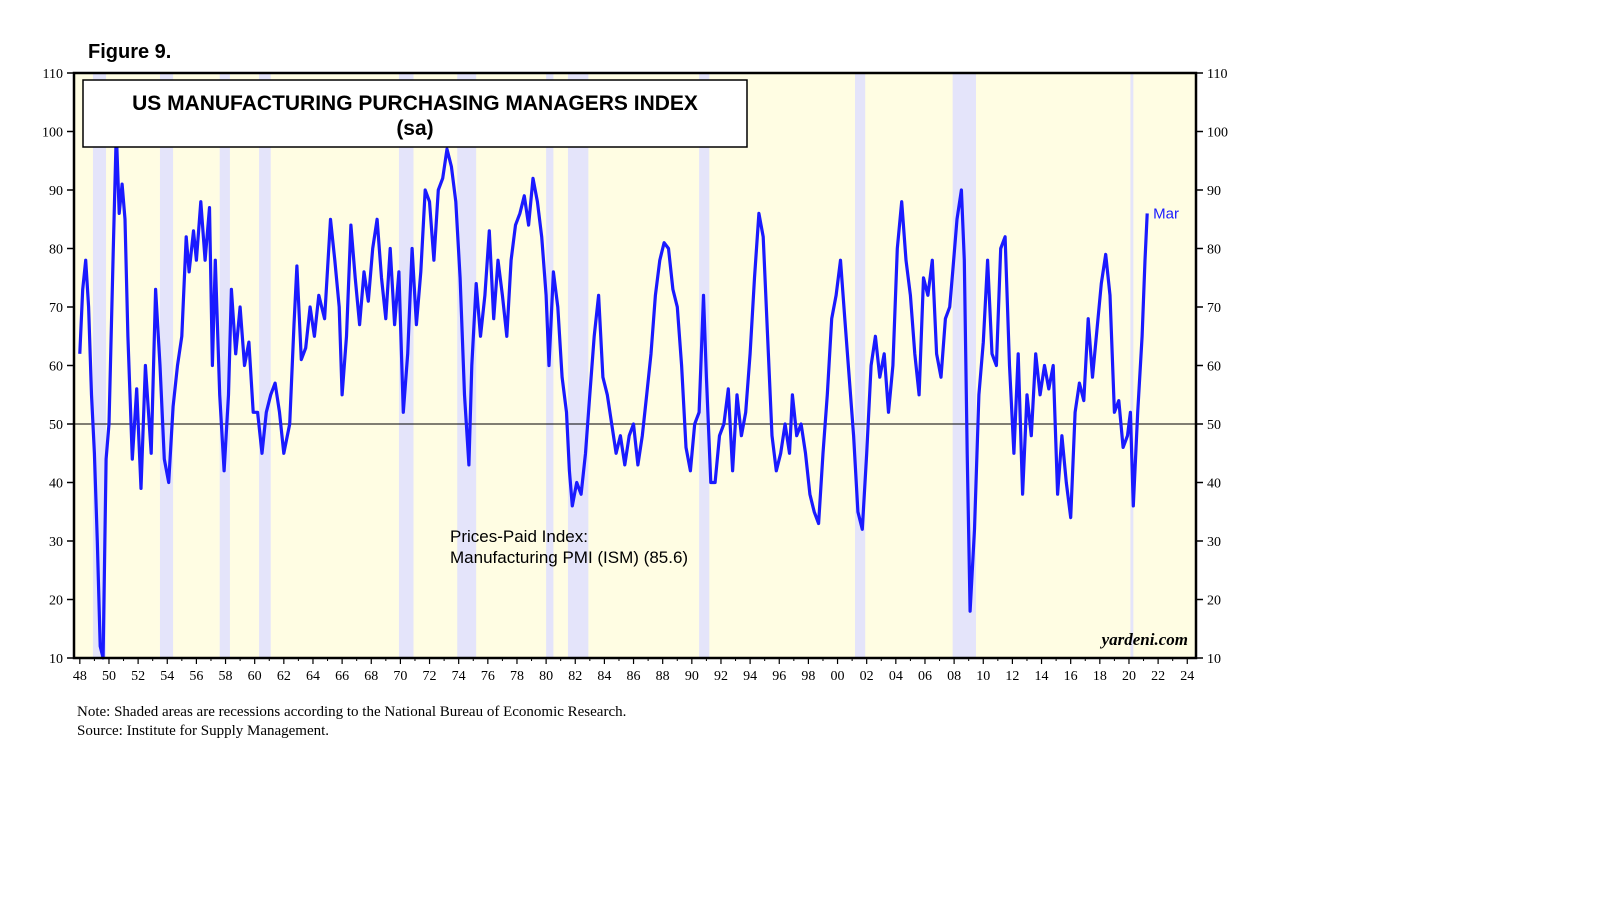  What do you see at coordinates (1217, 133) in the screenshot?
I see `y-tick-label-right-100: 100` at bounding box center [1217, 133].